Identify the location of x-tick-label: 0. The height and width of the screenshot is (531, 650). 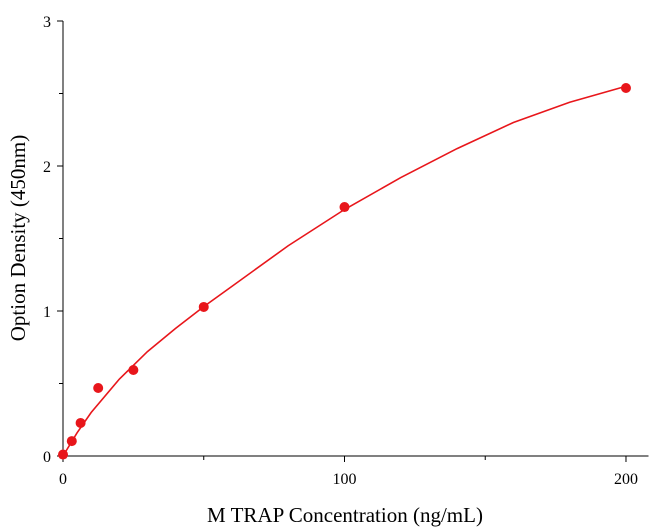
(63, 479).